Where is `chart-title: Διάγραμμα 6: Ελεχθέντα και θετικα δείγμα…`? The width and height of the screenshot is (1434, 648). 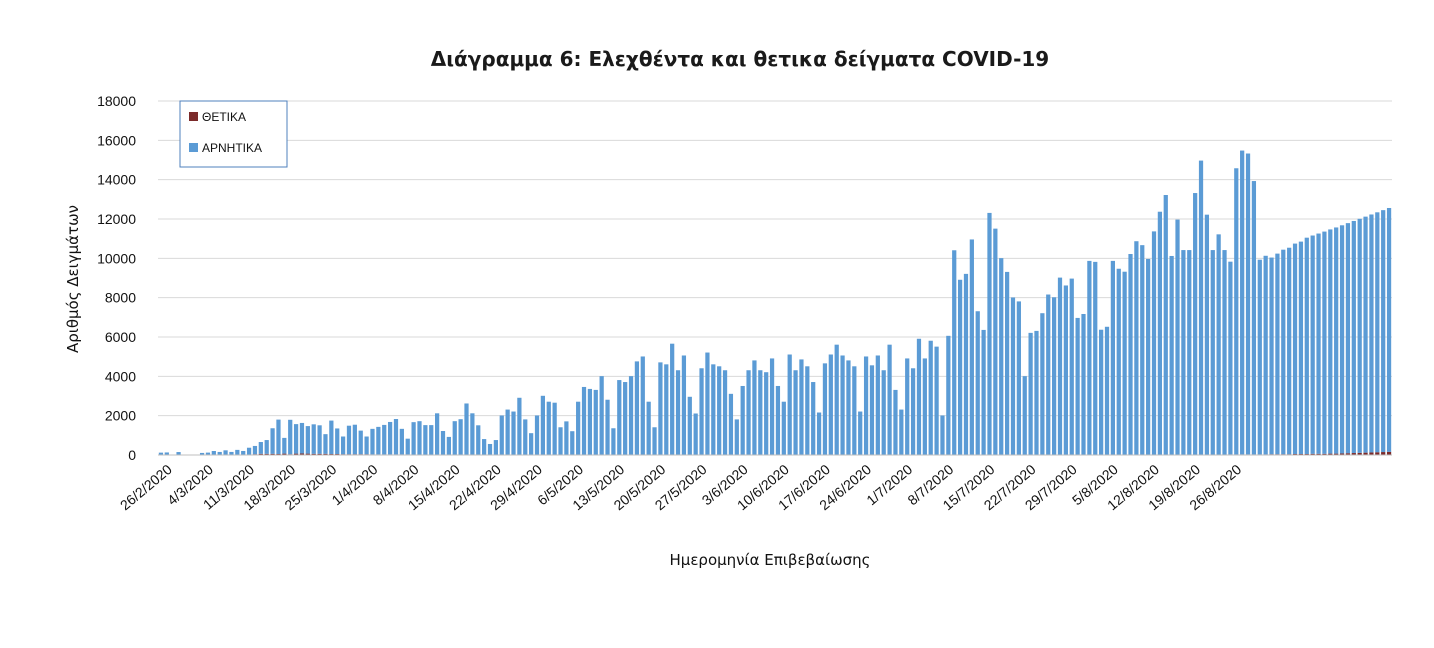 chart-title: Διάγραμμα 6: Ελεχθέντα και θετικα δείγμα… is located at coordinates (740, 59).